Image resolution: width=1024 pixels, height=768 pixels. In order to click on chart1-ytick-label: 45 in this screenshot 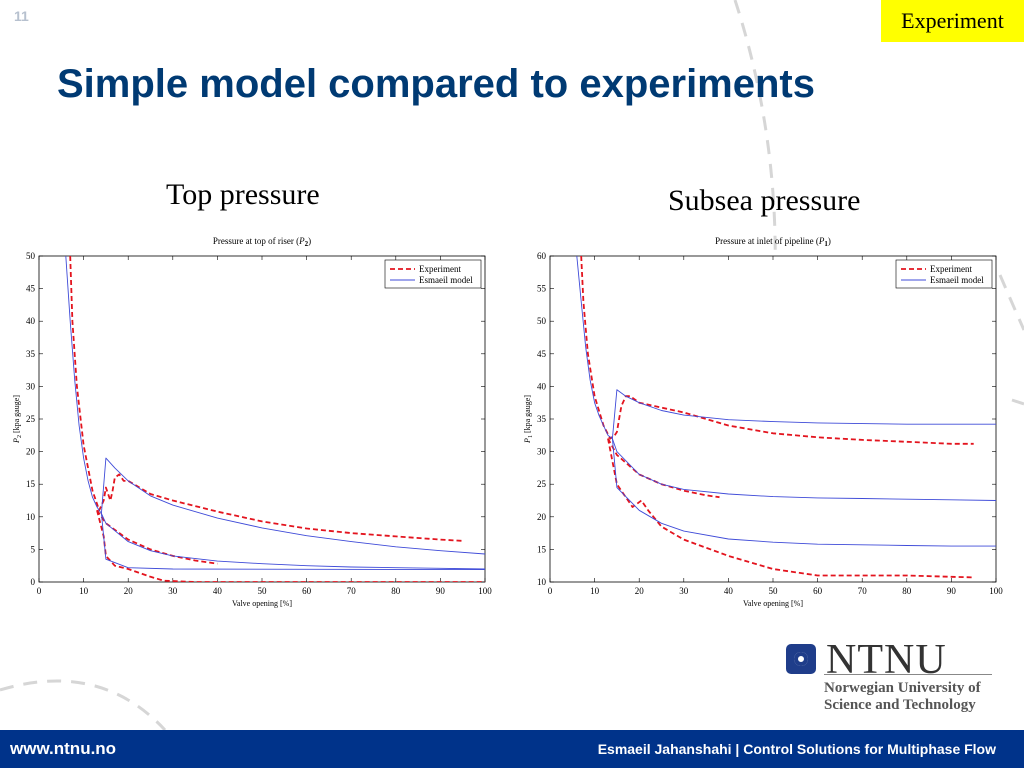, I will do `click(31, 289)`.